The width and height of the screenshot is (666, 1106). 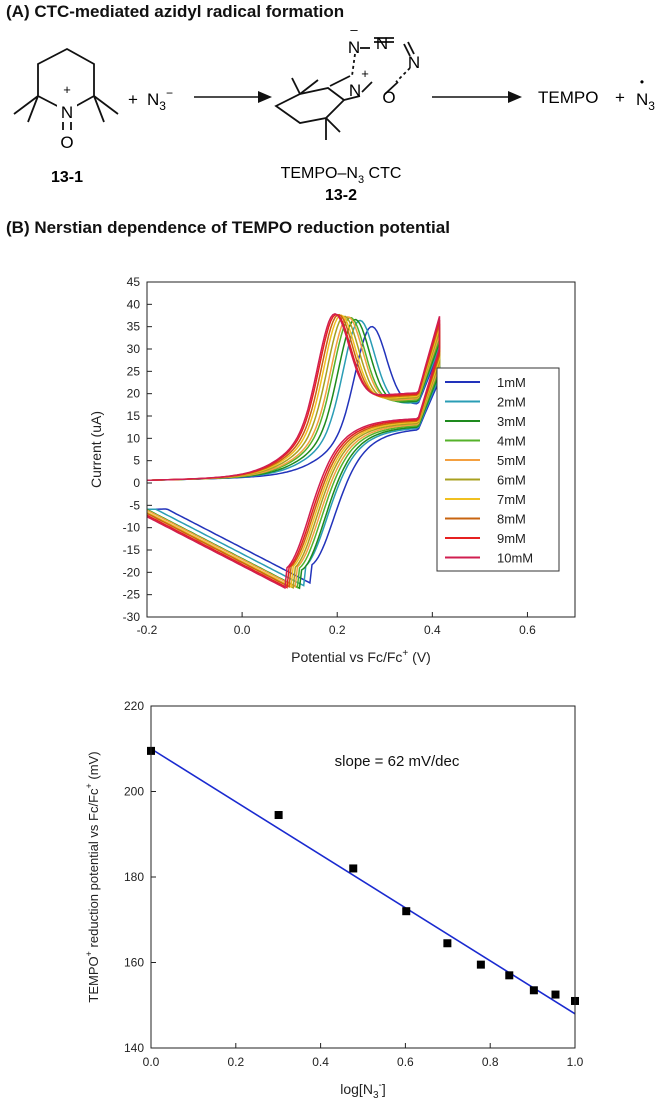 I want to click on cv-y-tick-label: -30, so click(x=132, y=617).